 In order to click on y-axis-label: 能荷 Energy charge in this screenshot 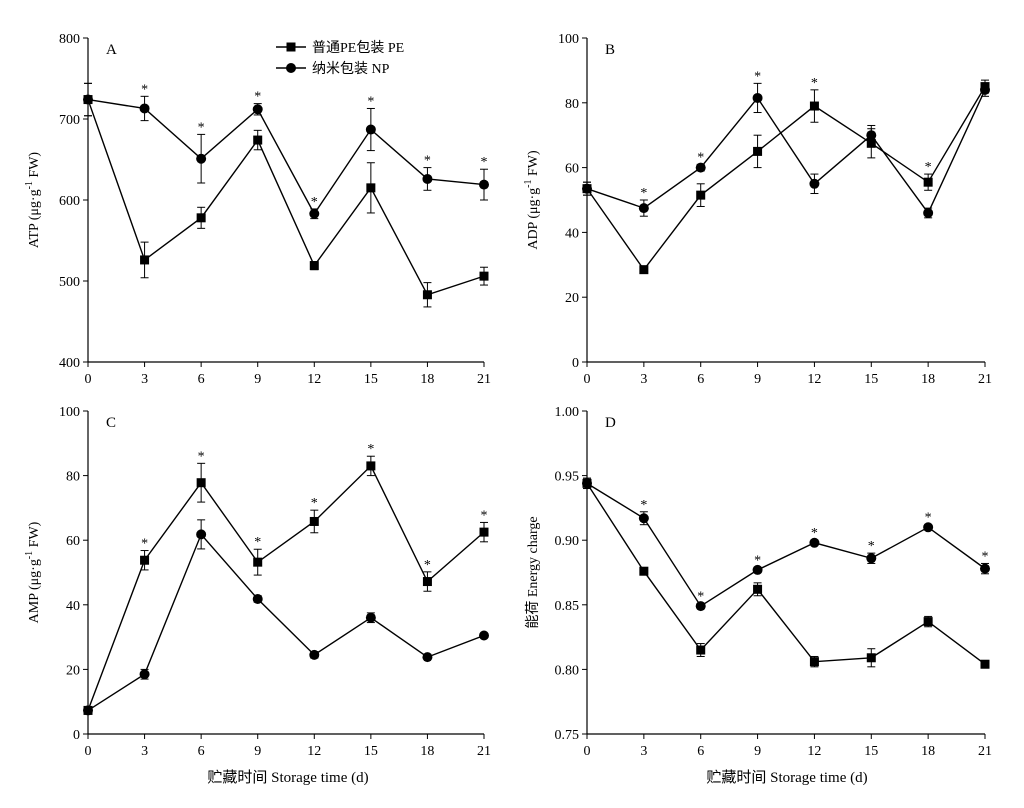, I will do `click(533, 572)`.